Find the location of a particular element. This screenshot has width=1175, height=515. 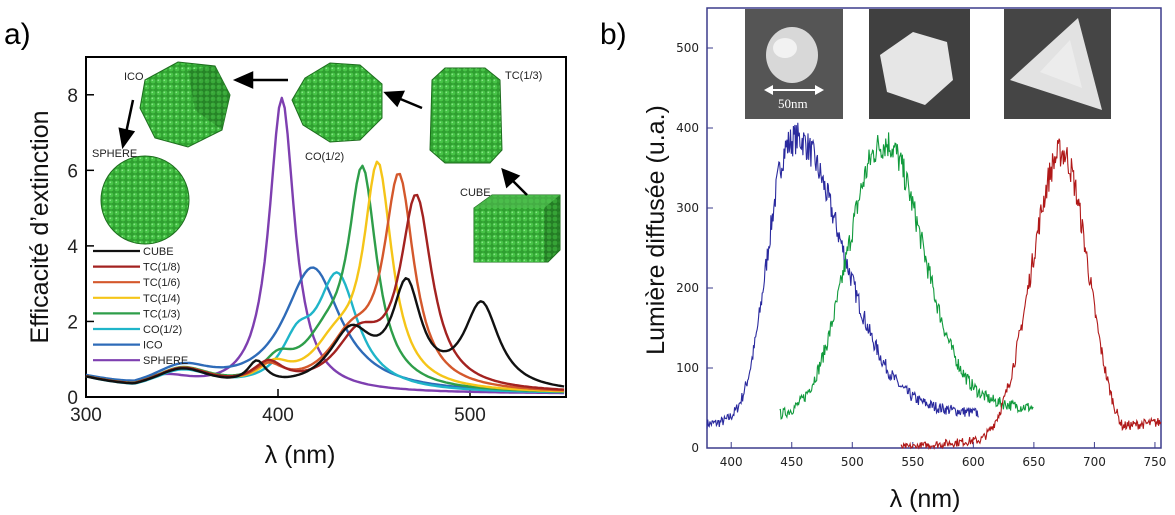

sphere-shape-label: SPHERE is located at coordinates (114, 154).